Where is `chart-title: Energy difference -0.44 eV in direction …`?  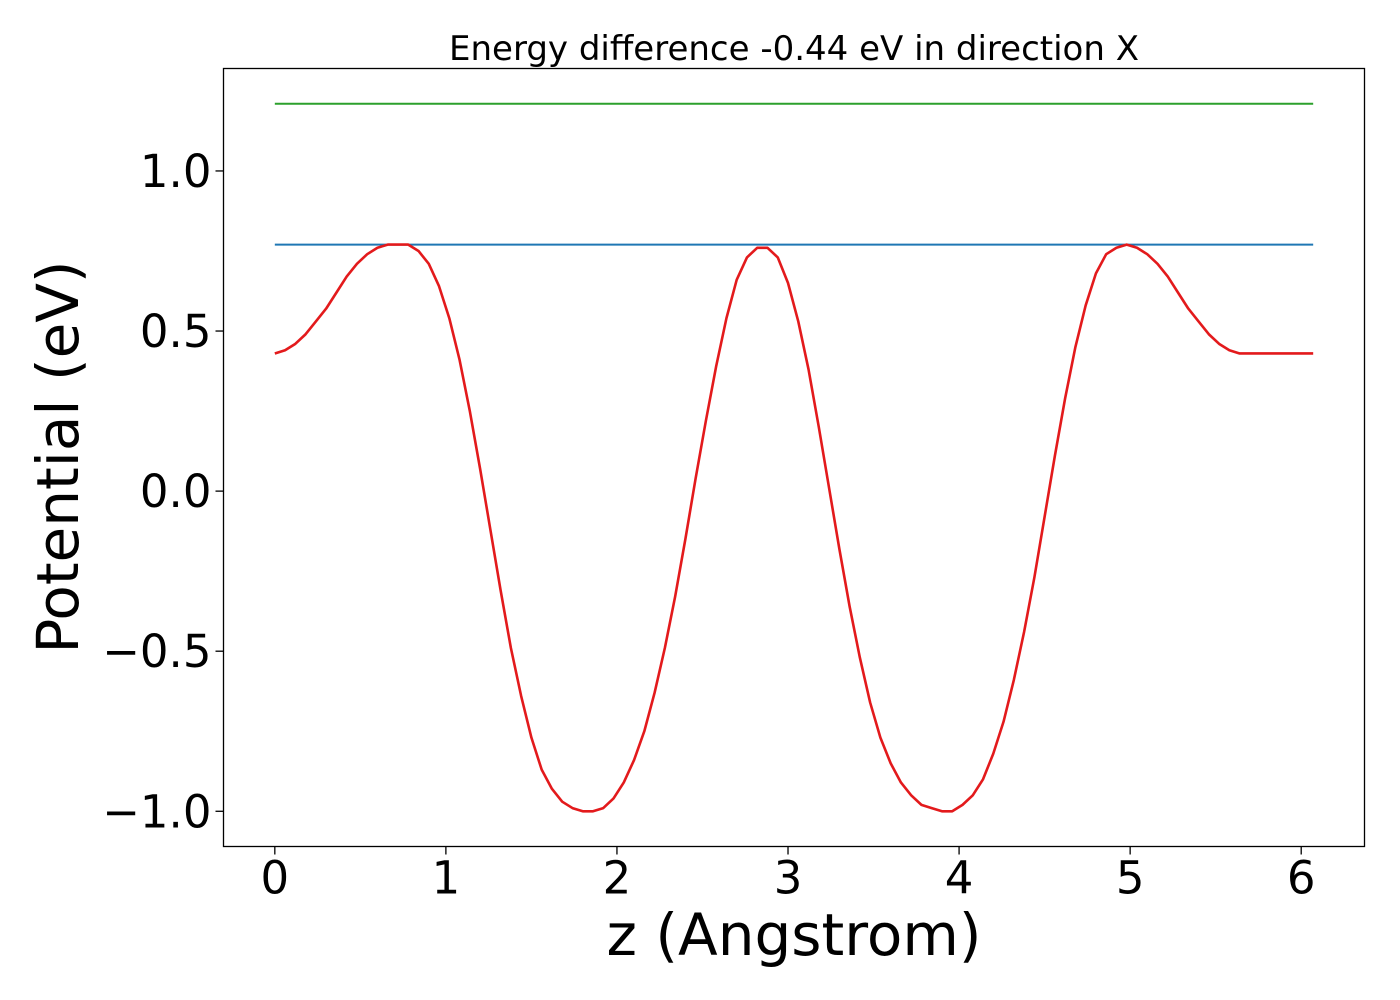
chart-title: Energy difference -0.44 eV in direction … is located at coordinates (794, 49).